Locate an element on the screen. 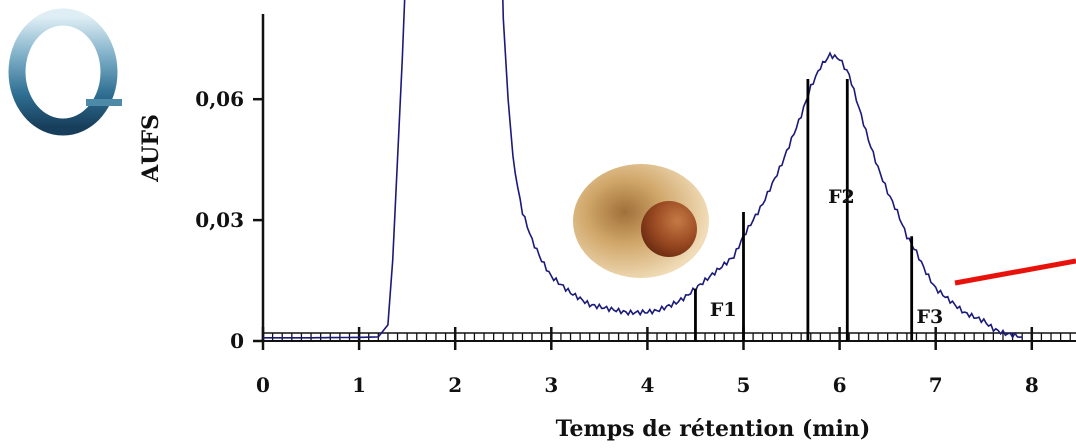  y-tick-label: 0,03 is located at coordinates (219, 220).